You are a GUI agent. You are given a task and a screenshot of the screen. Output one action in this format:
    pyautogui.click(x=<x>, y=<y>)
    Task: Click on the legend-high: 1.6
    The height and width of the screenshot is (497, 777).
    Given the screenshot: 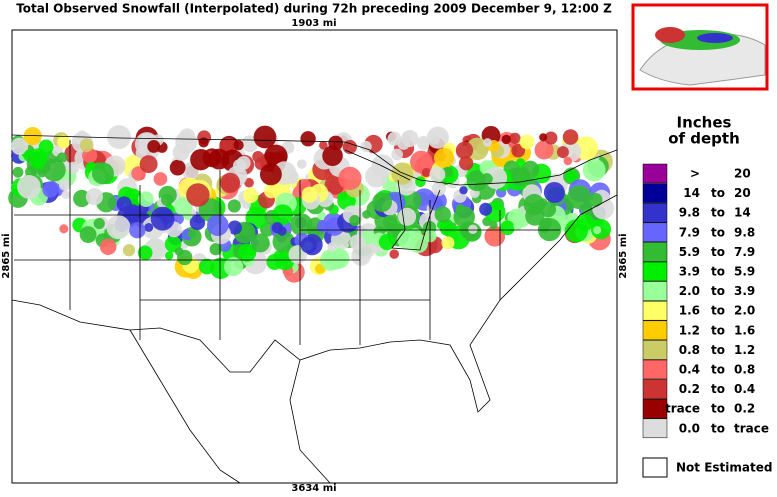 What is the action you would take?
    pyautogui.click(x=744, y=330)
    